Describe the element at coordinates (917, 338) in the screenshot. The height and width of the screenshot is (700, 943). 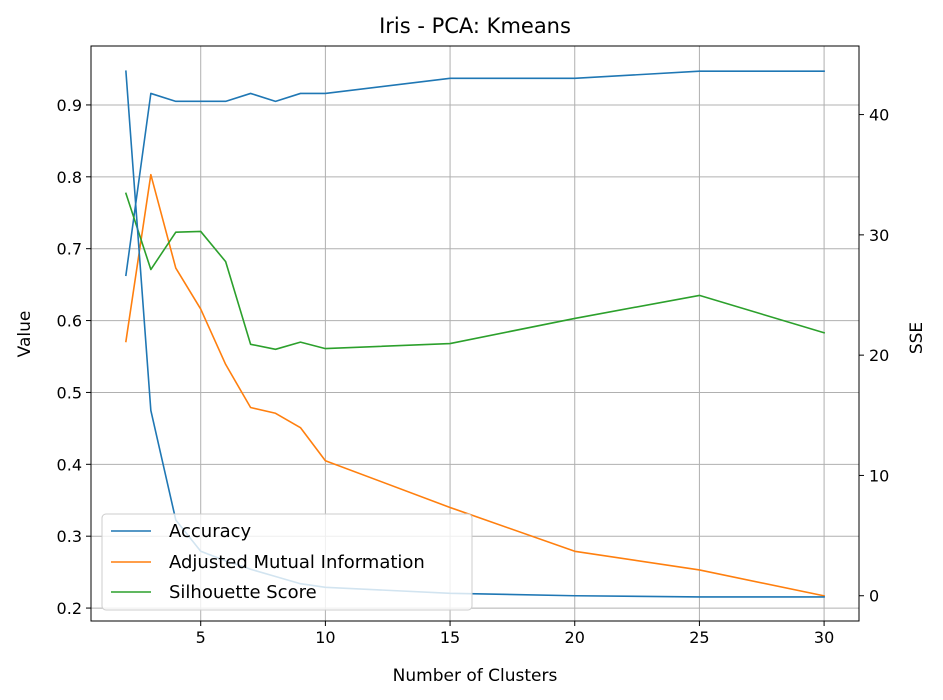
I see `y-axis-right-title: SSE` at that location.